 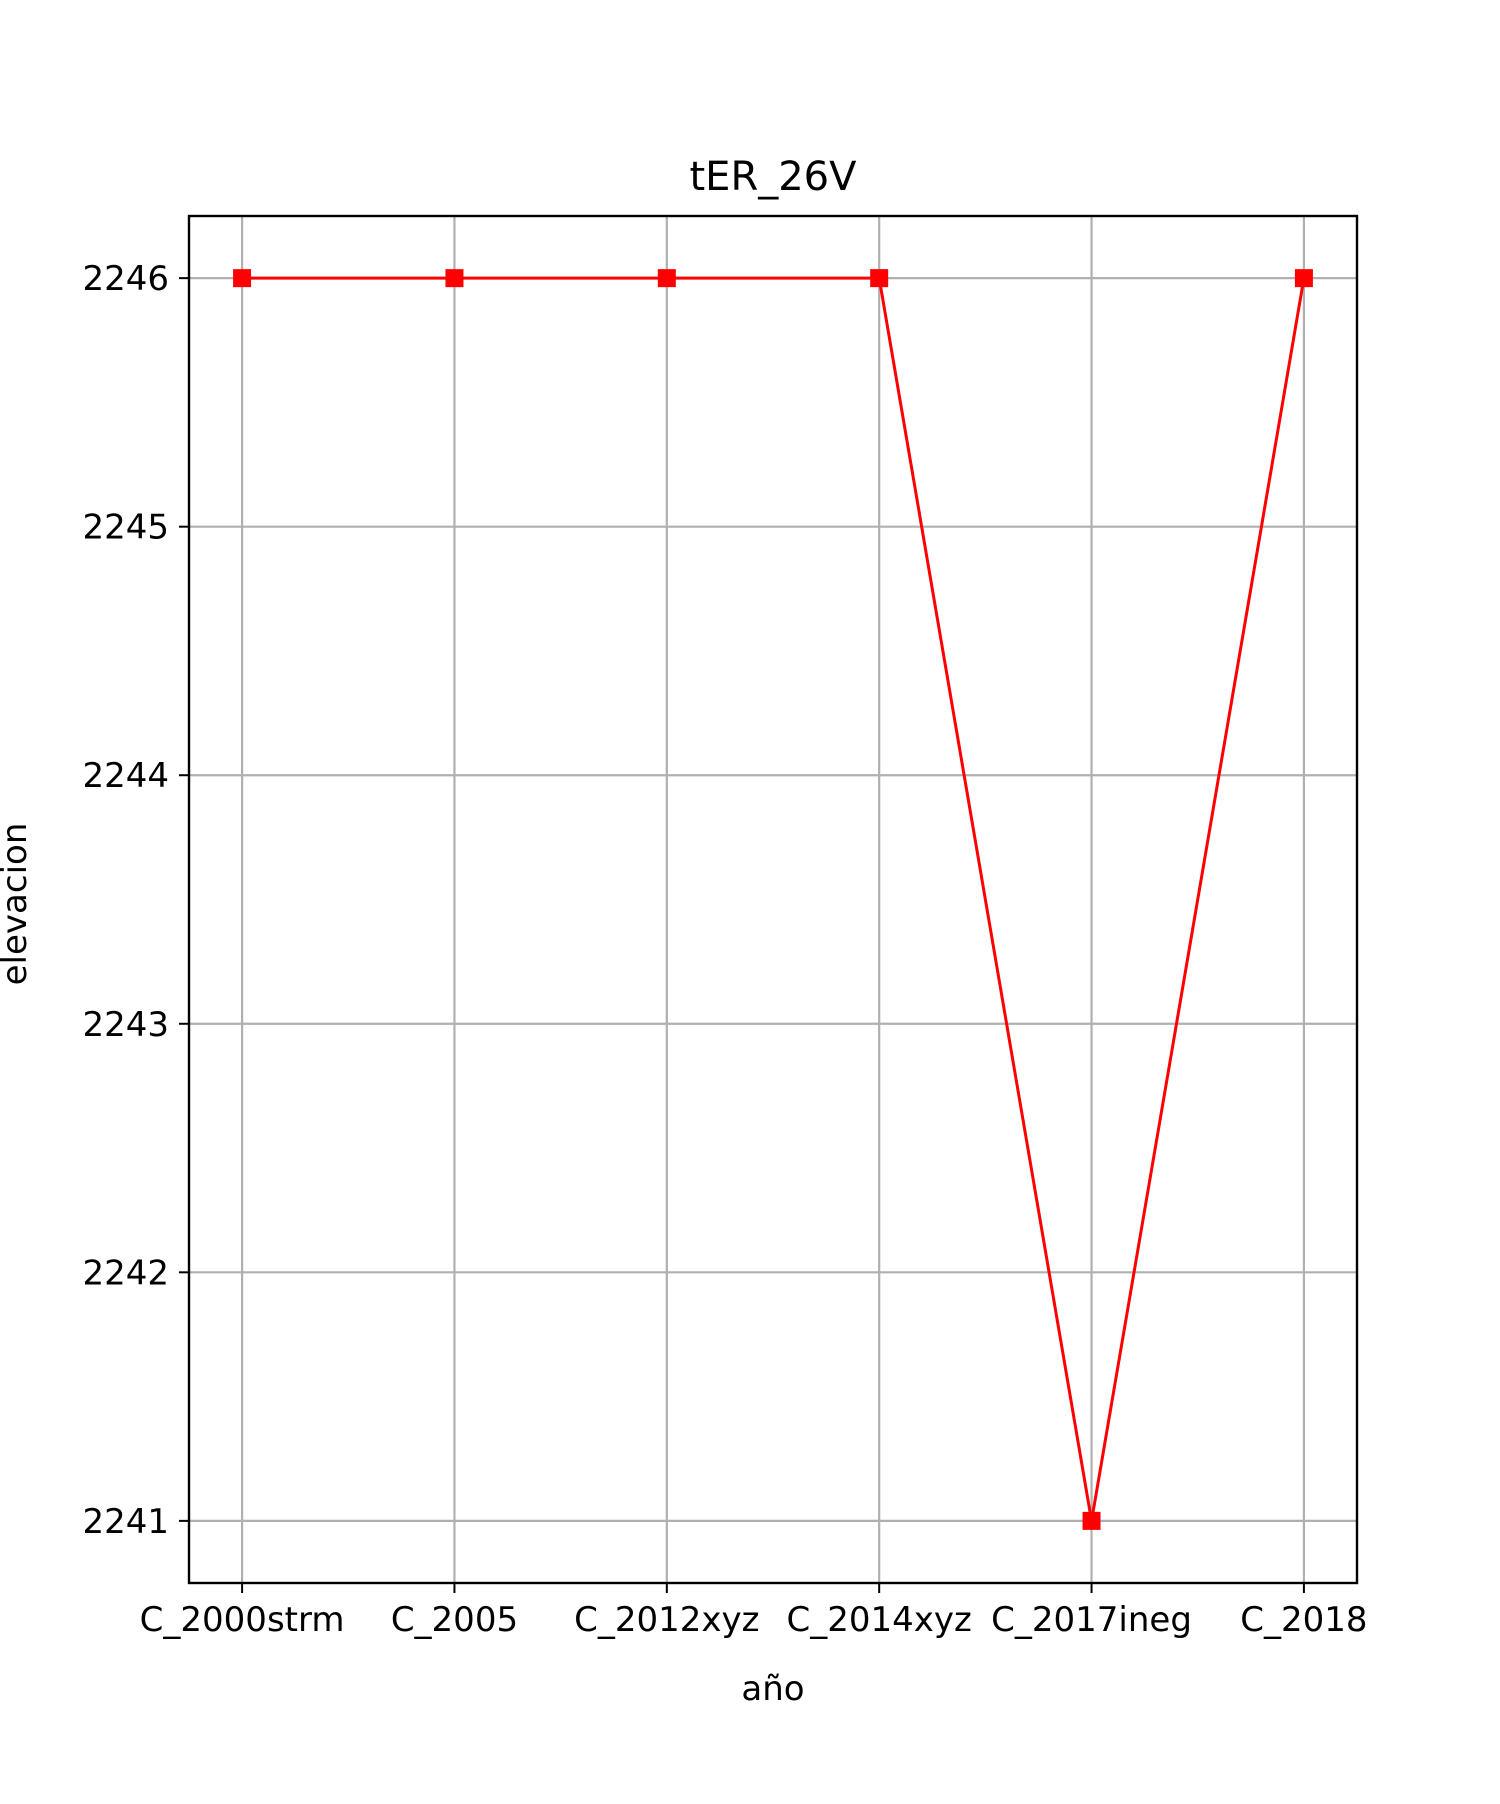 I want to click on x-axis-label: año, so click(x=772, y=1689).